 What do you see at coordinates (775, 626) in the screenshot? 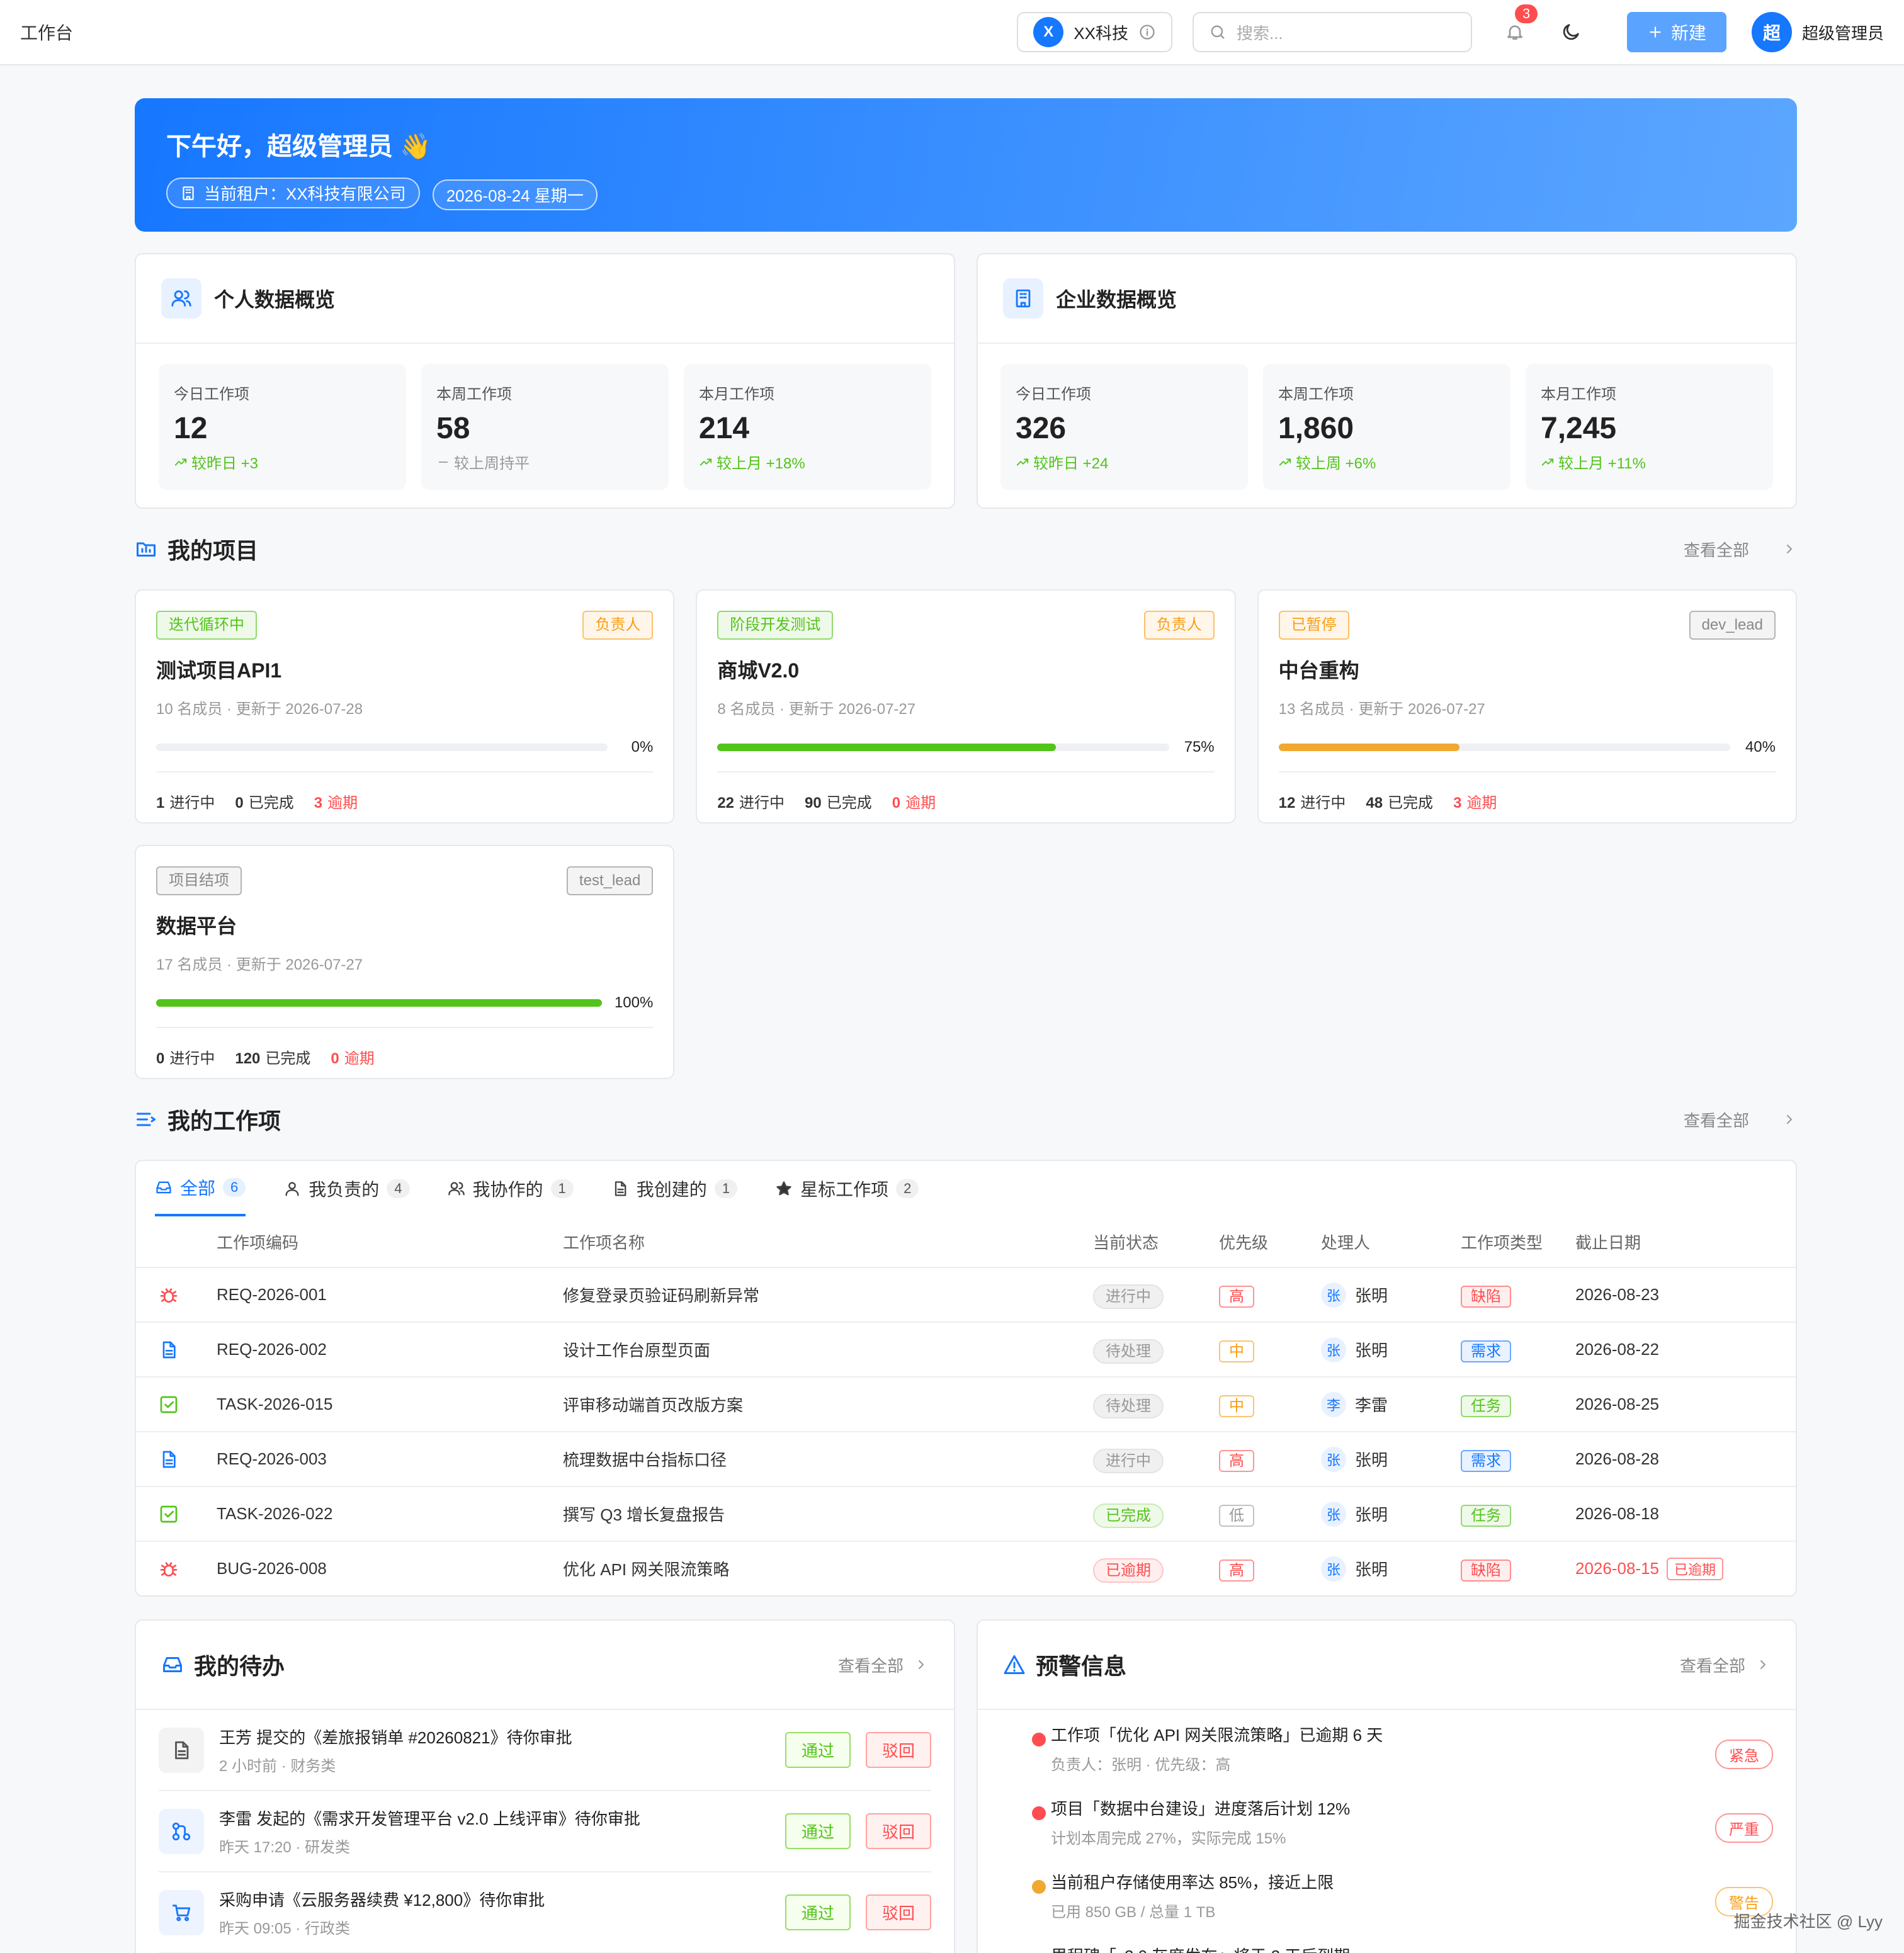
I see `status-tag: 阶段开发测试` at bounding box center [775, 626].